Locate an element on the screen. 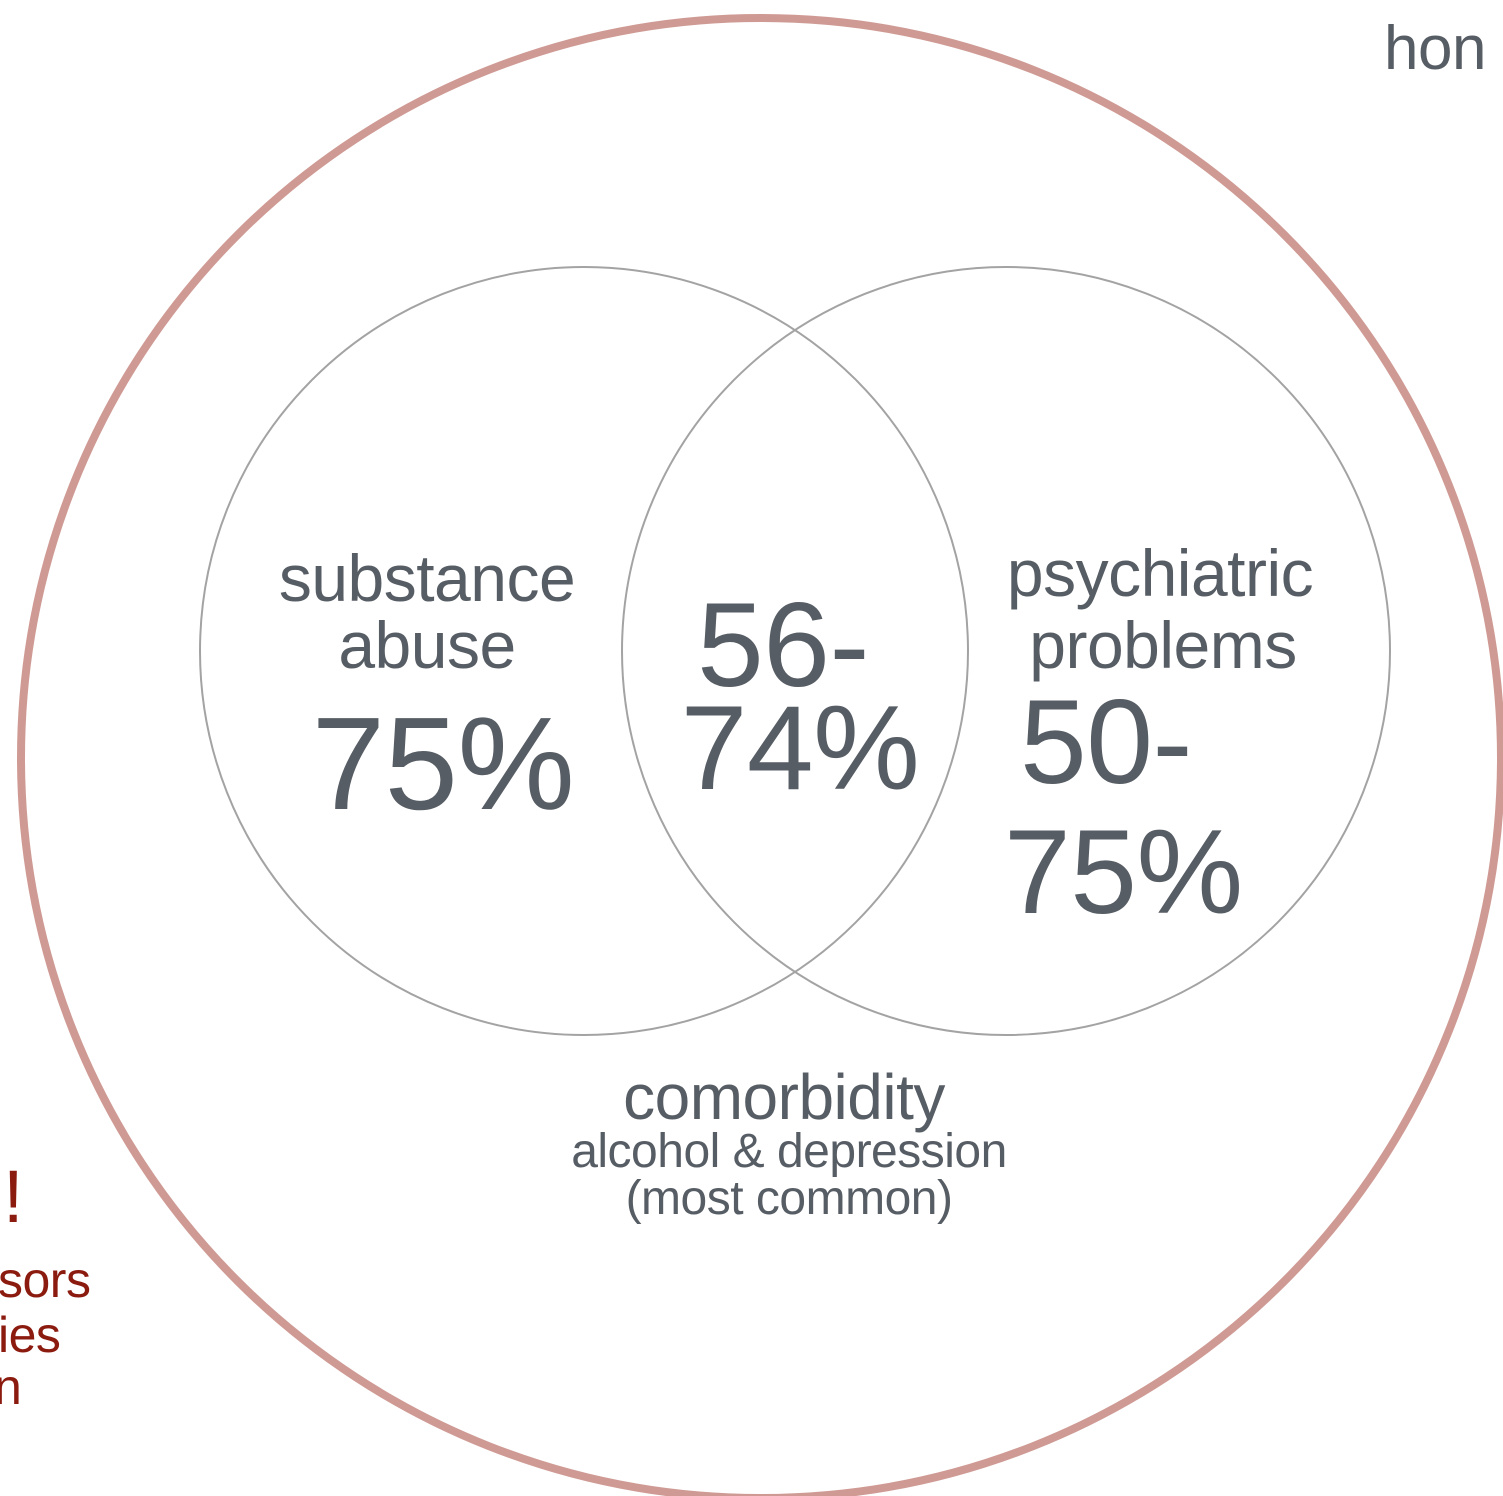 The image size is (1503, 1496). psychiatric-value-line2: 75% is located at coordinates (1123, 872).